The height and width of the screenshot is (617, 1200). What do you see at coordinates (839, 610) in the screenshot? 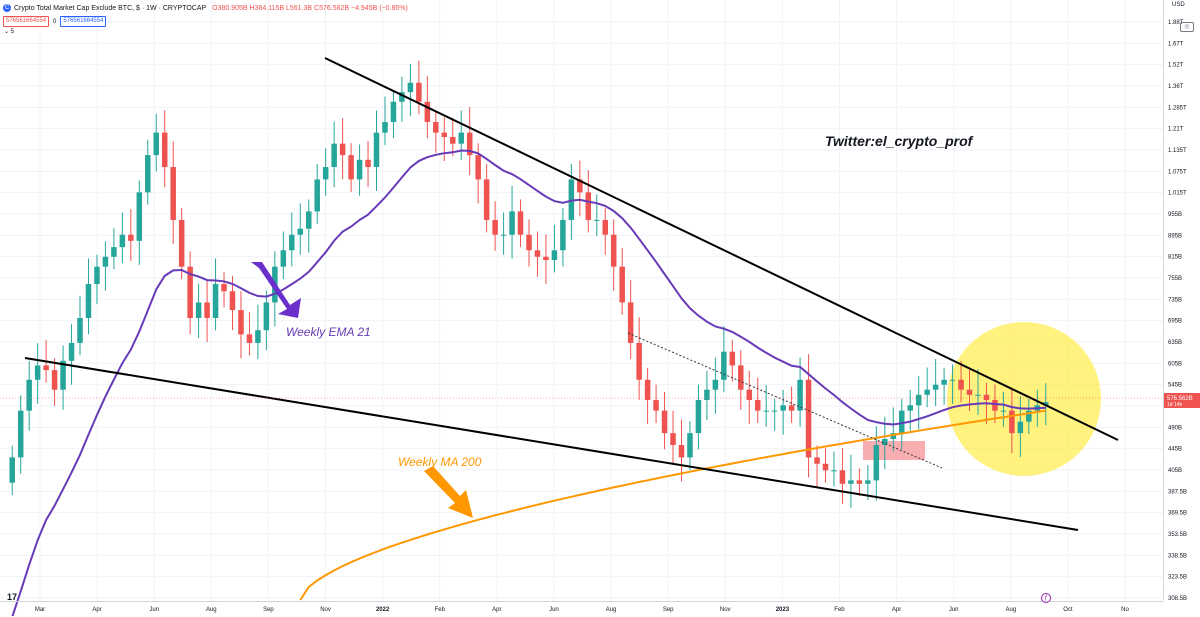
I see `time-tick-label: Feb` at bounding box center [839, 610].